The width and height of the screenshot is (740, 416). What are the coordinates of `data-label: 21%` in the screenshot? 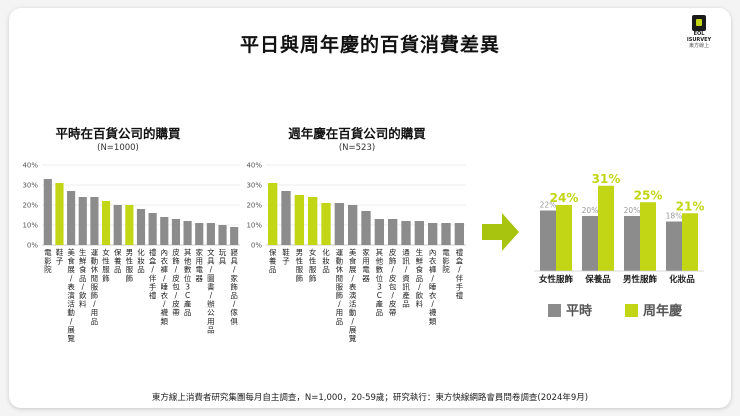 It's located at (690, 206).